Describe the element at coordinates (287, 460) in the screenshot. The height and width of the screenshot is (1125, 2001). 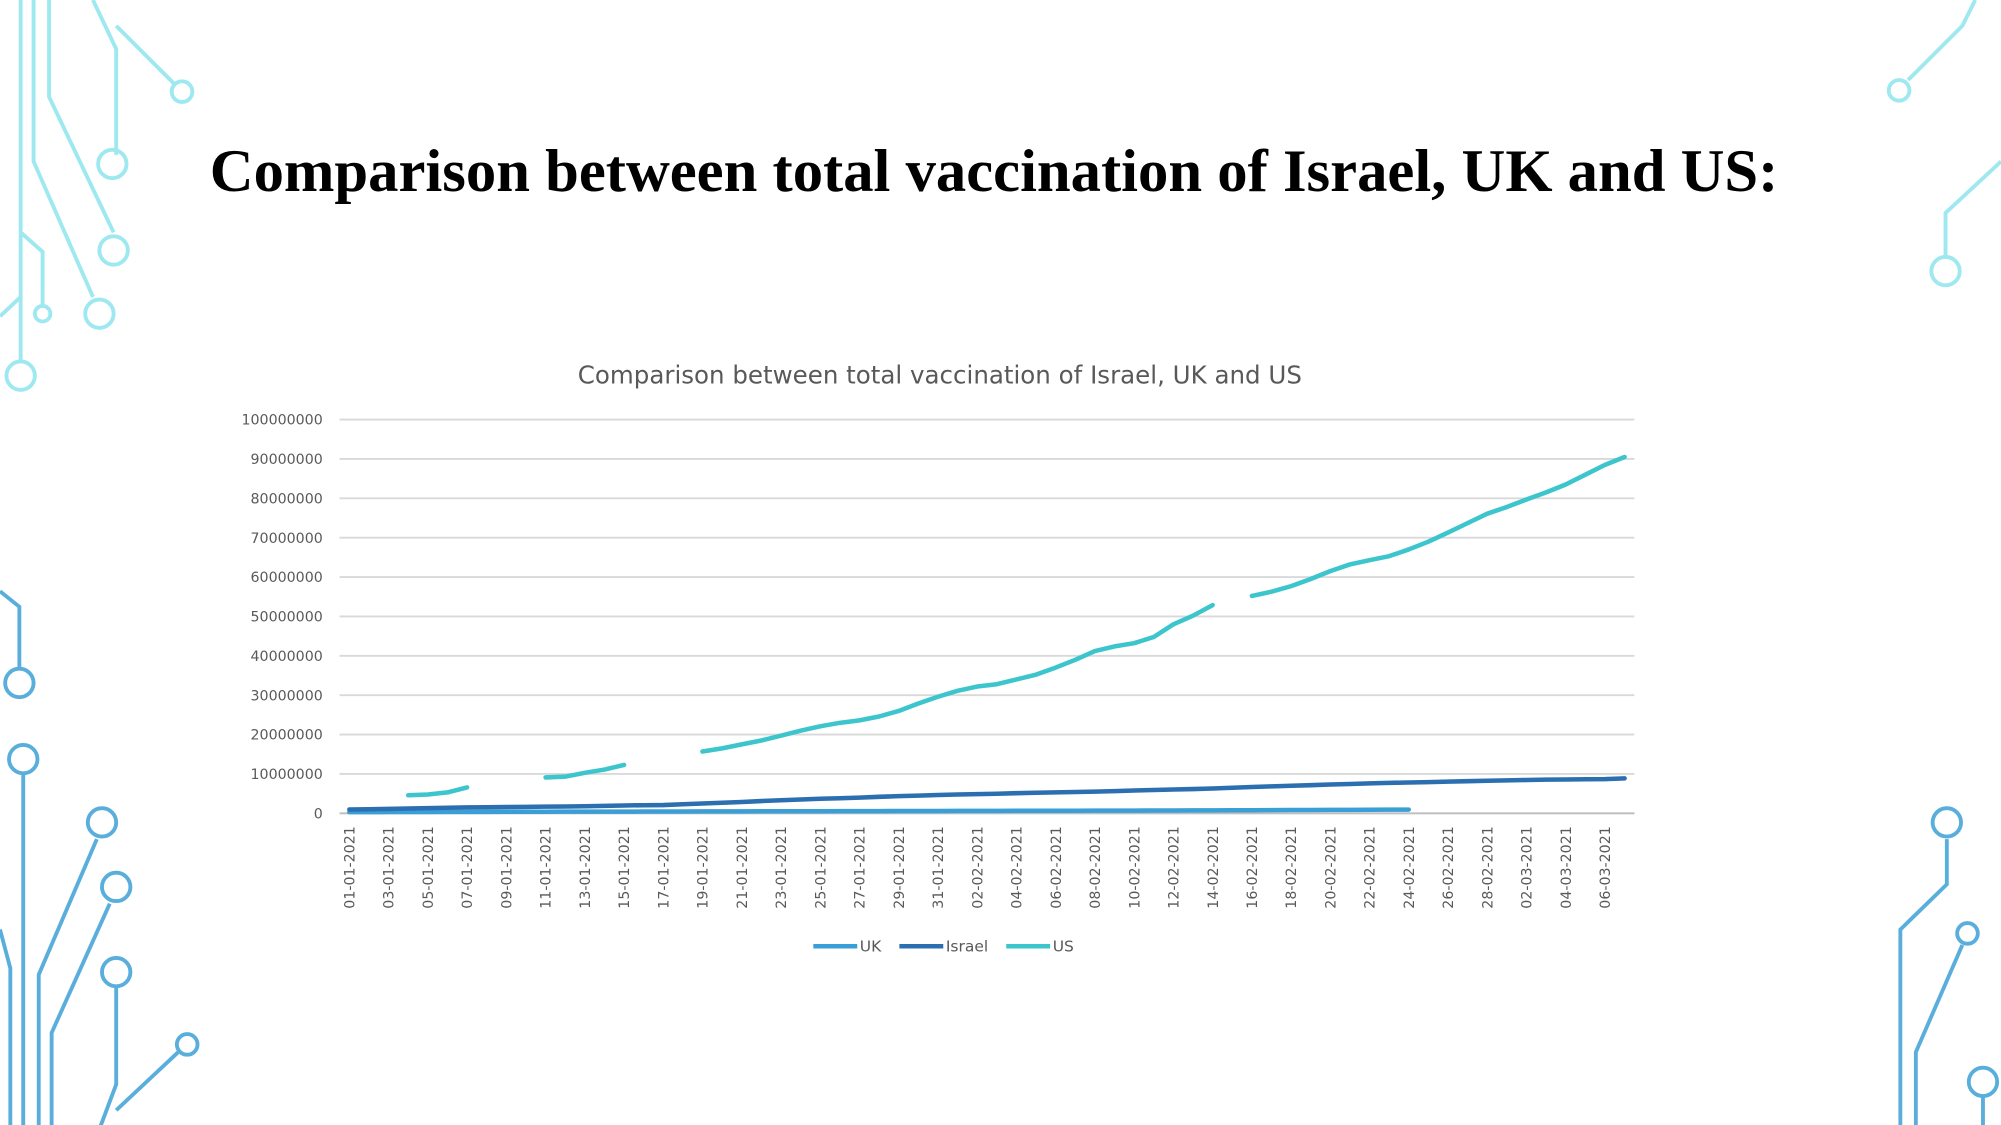
I see `y-tick-label: 90000000` at that location.